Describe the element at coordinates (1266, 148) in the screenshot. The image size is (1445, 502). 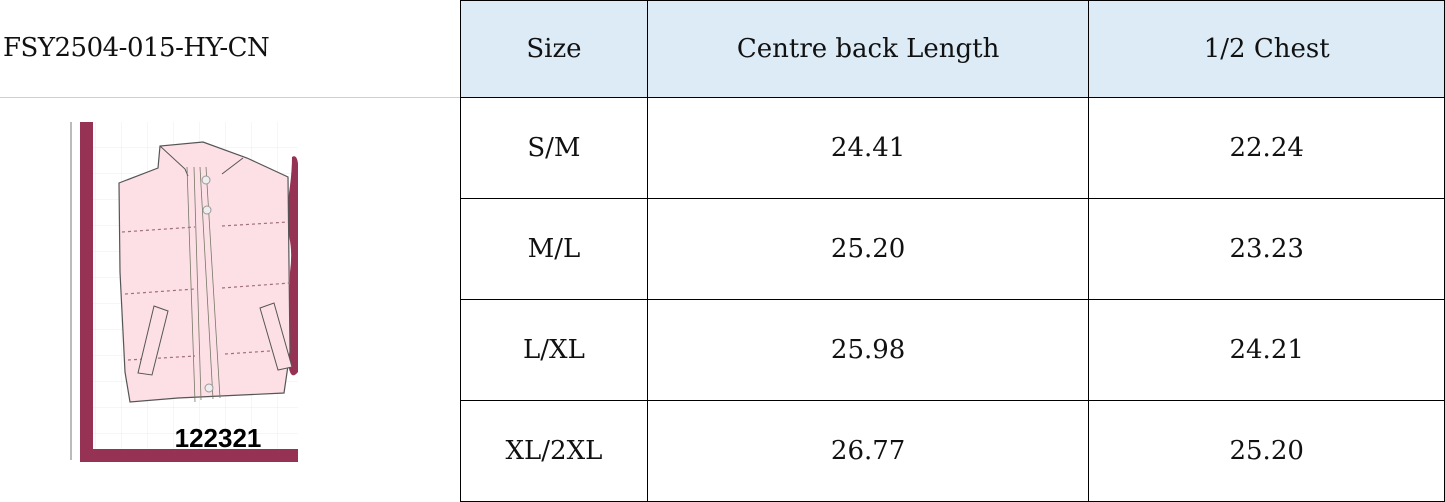
I see `chest-cell: 22.24` at that location.